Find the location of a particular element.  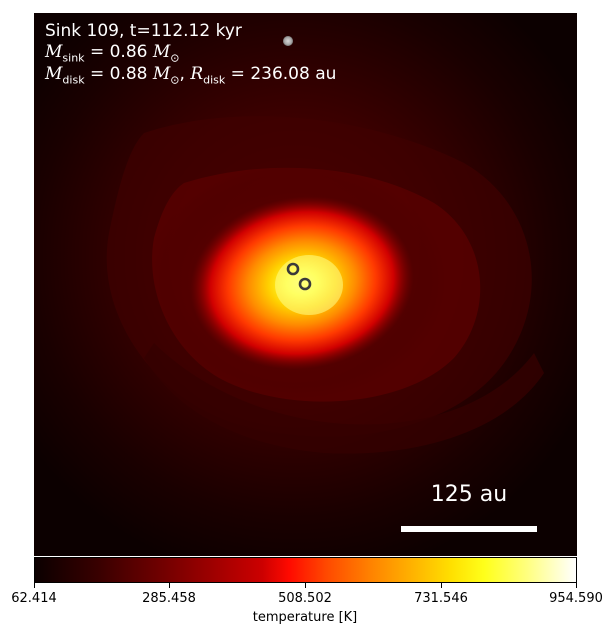

disk-properties-label: Mdisk = 0.88 M⊙, Rdisk = 236.08 au is located at coordinates (191, 75).